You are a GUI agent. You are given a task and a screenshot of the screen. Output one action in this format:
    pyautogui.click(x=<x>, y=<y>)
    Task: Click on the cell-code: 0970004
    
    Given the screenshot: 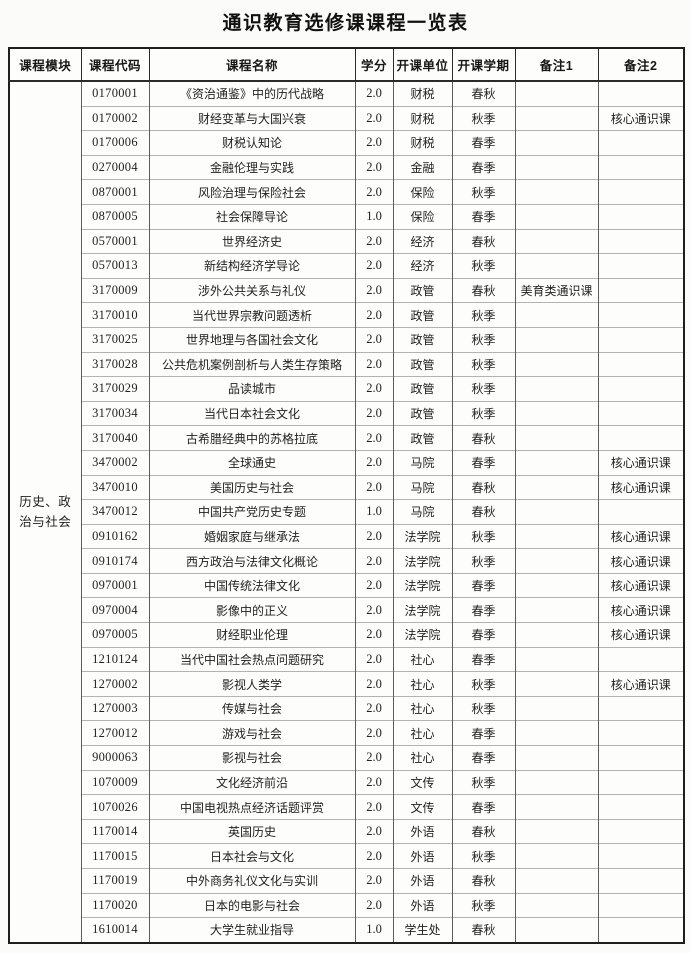 What is the action you would take?
    pyautogui.click(x=115, y=610)
    